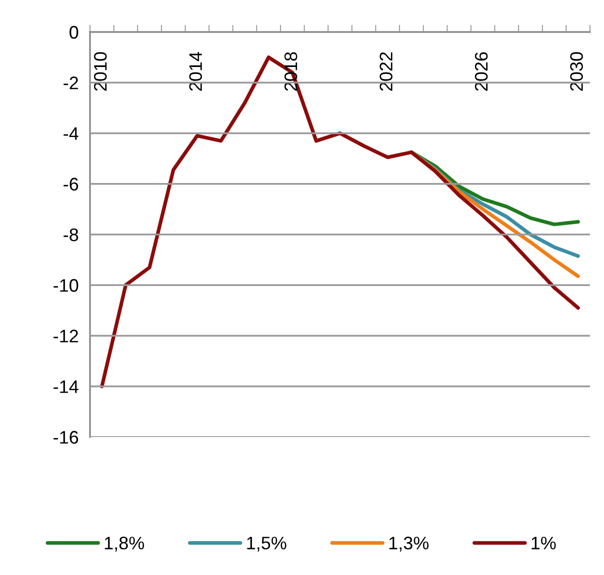  What do you see at coordinates (266, 544) in the screenshot?
I see `legend-label: 1,5%` at bounding box center [266, 544].